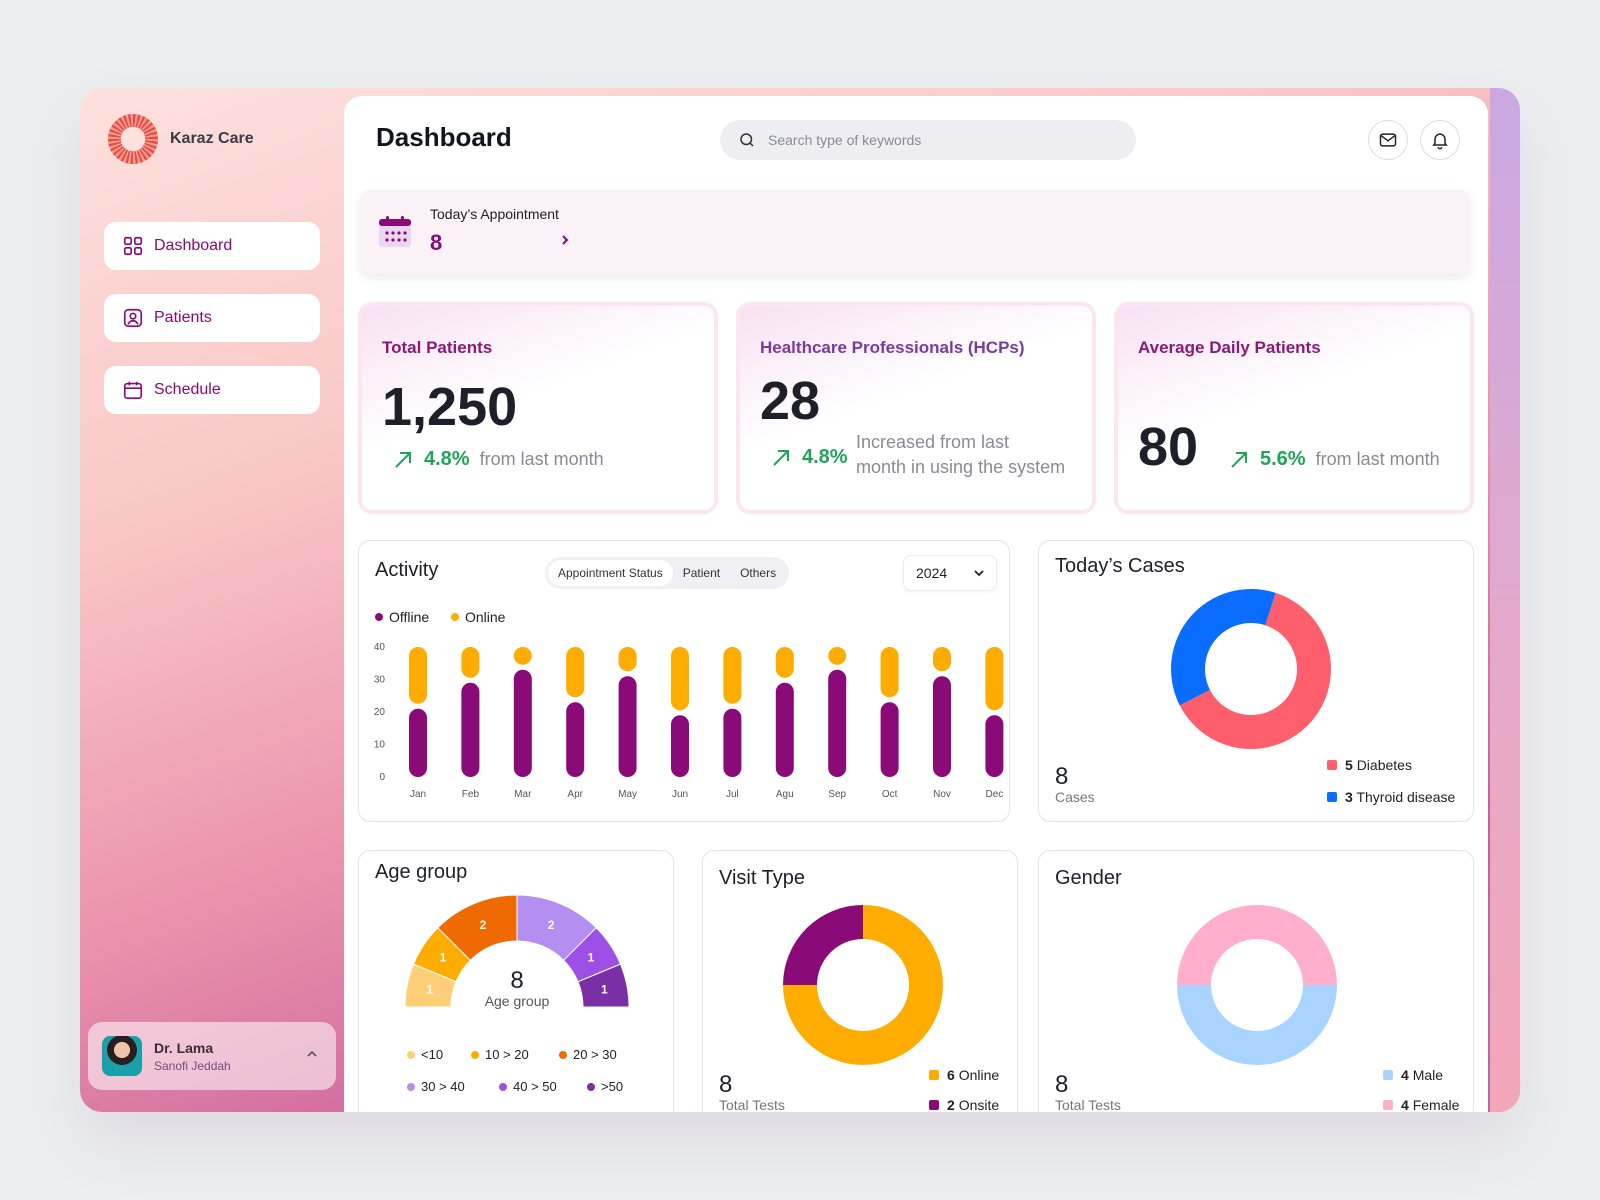 This screenshot has height=1200, width=1600. I want to click on x-tick-label: Agu, so click(785, 794).